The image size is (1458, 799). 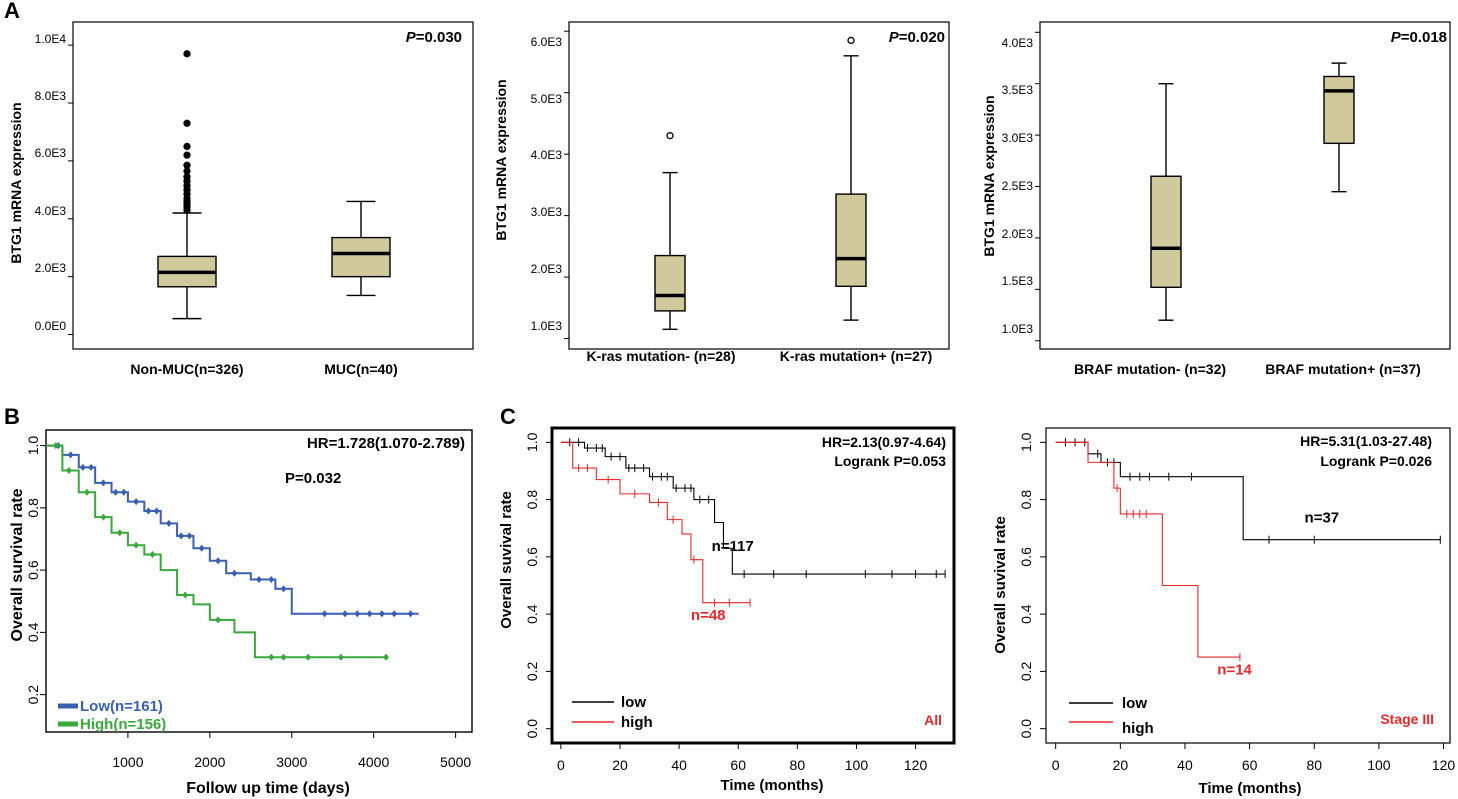 I want to click on logrank-annotation: Logrank P=0.053, so click(x=890, y=461).